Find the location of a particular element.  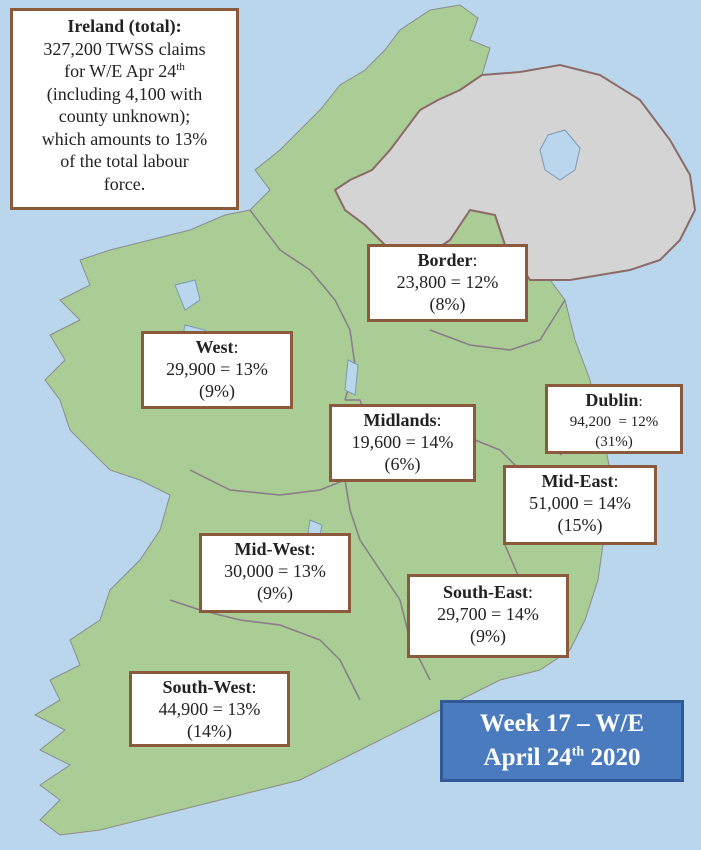

region-box-dublin: Dublin: 94,200 = 12% (31%) is located at coordinates (614, 419).